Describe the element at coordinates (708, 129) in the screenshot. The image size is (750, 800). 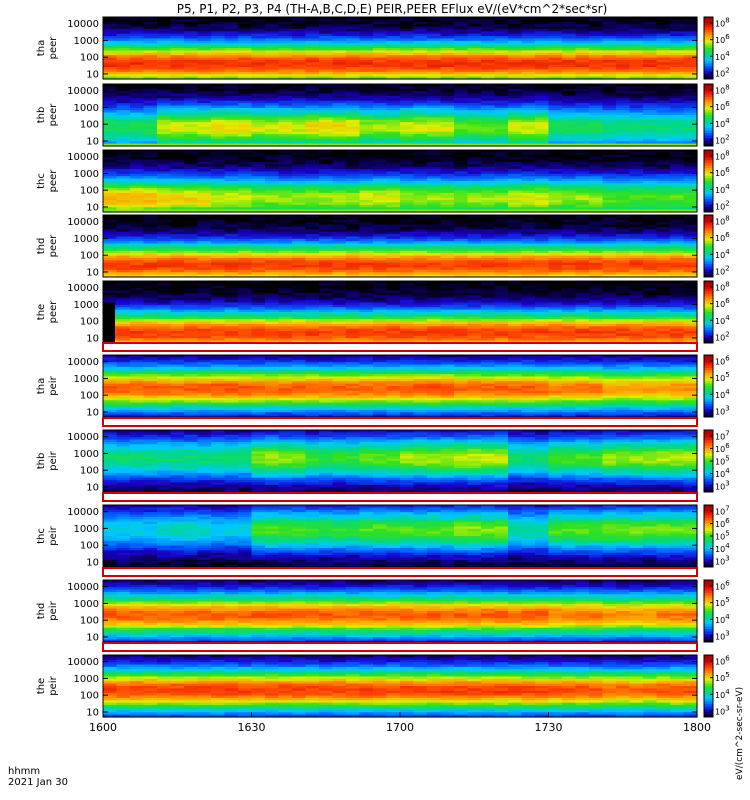
I see `colorbar-segment` at that location.